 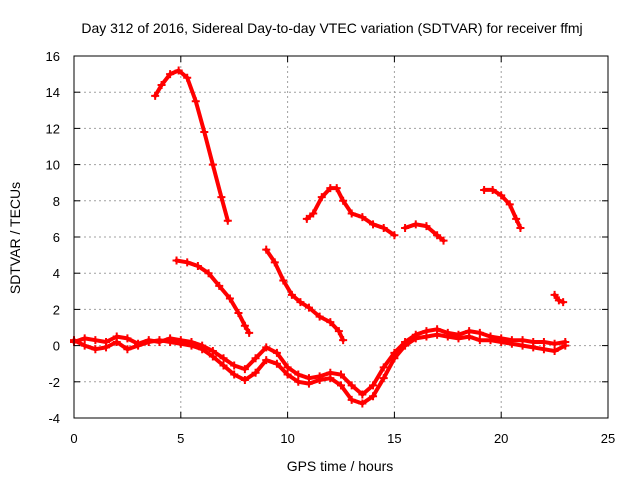 I want to click on y-tick-label: 16, so click(x=53, y=56).